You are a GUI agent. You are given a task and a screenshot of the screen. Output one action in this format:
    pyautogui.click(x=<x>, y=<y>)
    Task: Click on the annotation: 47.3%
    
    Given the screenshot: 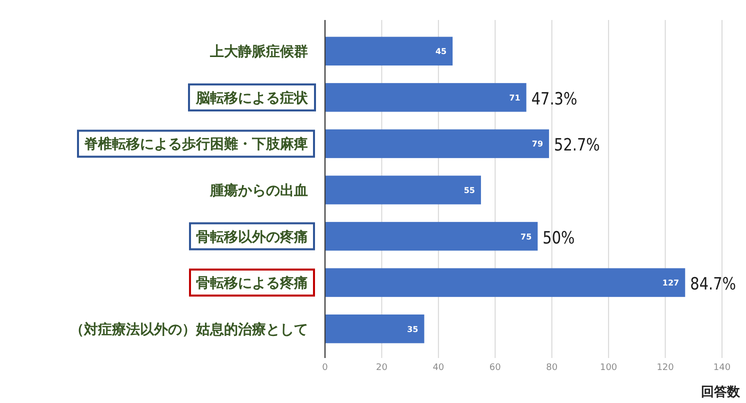 What is the action you would take?
    pyautogui.click(x=554, y=98)
    